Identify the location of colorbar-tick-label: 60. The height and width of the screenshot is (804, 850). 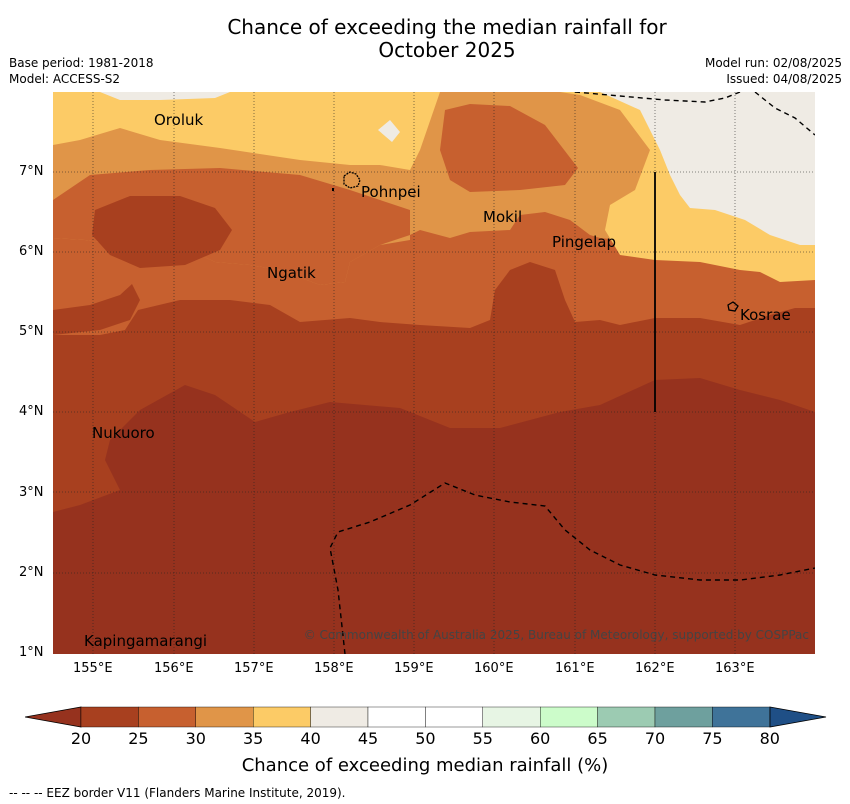
(540, 738).